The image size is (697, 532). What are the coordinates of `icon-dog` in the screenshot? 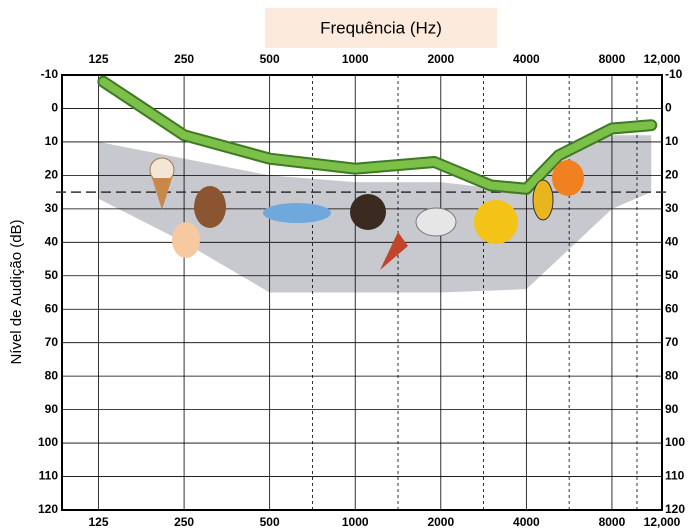 It's located at (368, 212).